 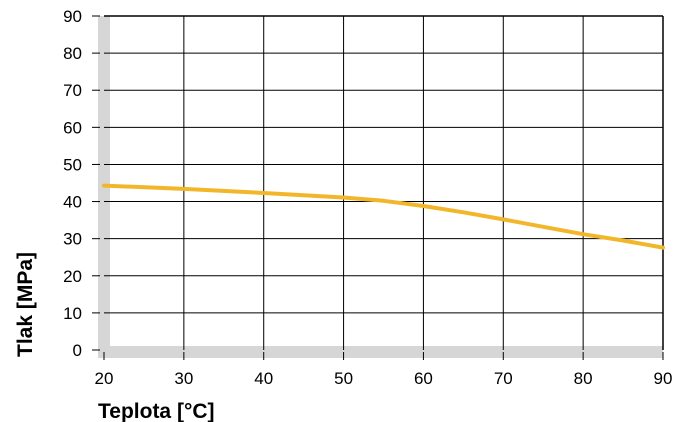 What do you see at coordinates (72, 202) in the screenshot?
I see `y-tick-label-40: 40` at bounding box center [72, 202].